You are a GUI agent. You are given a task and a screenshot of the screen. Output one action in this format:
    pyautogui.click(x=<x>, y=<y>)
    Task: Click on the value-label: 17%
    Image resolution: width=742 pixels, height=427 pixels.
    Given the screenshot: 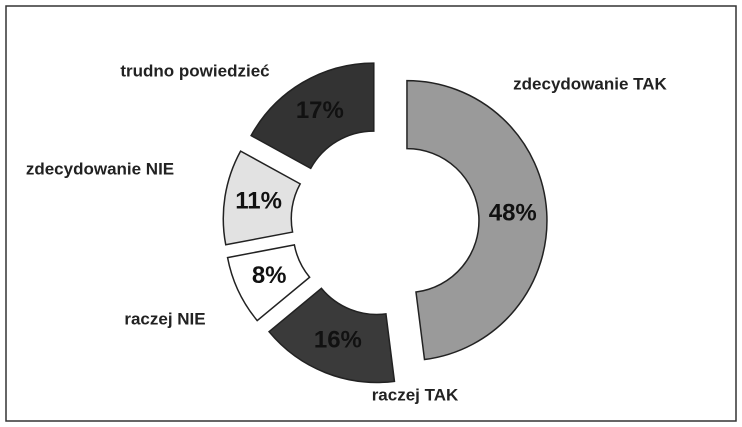 What is the action you would take?
    pyautogui.click(x=320, y=110)
    